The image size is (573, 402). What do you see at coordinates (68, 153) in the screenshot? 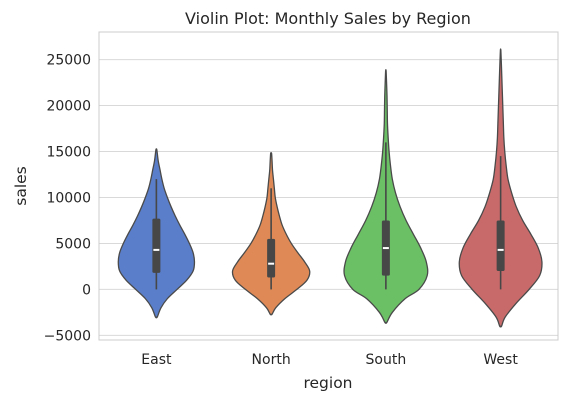
I see `y-tick-label: 15000` at bounding box center [68, 153].